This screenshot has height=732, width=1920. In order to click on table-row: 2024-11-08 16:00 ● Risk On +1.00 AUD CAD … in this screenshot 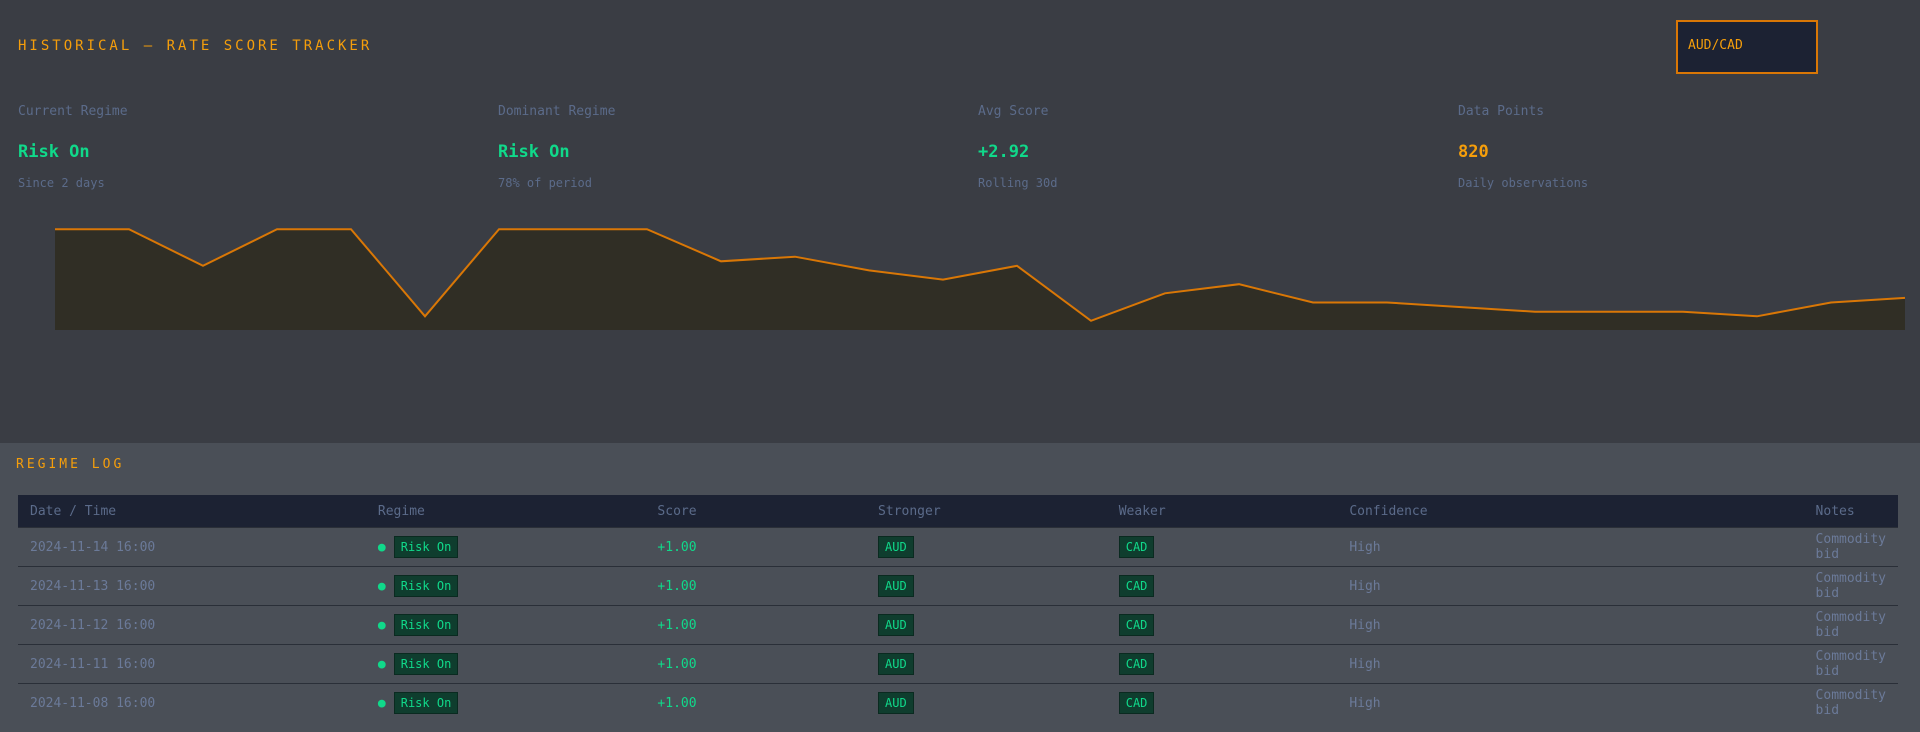, I will do `click(958, 702)`.